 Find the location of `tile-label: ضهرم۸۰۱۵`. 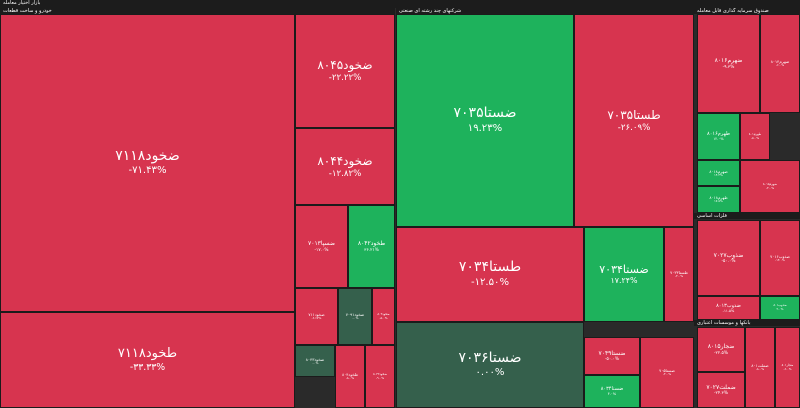

tile-label: ضهرم۸۰۱۵ is located at coordinates (770, 183).